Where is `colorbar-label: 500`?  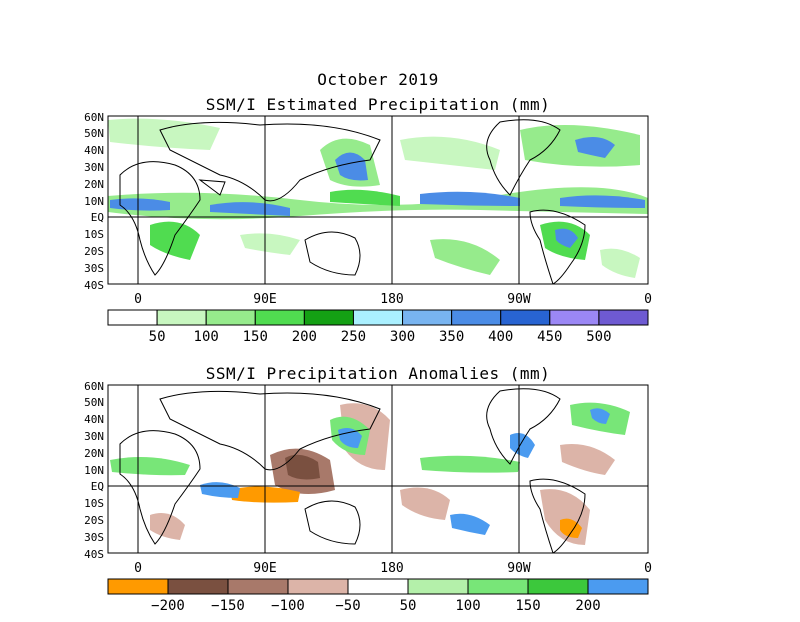 colorbar-label: 500 is located at coordinates (598, 337).